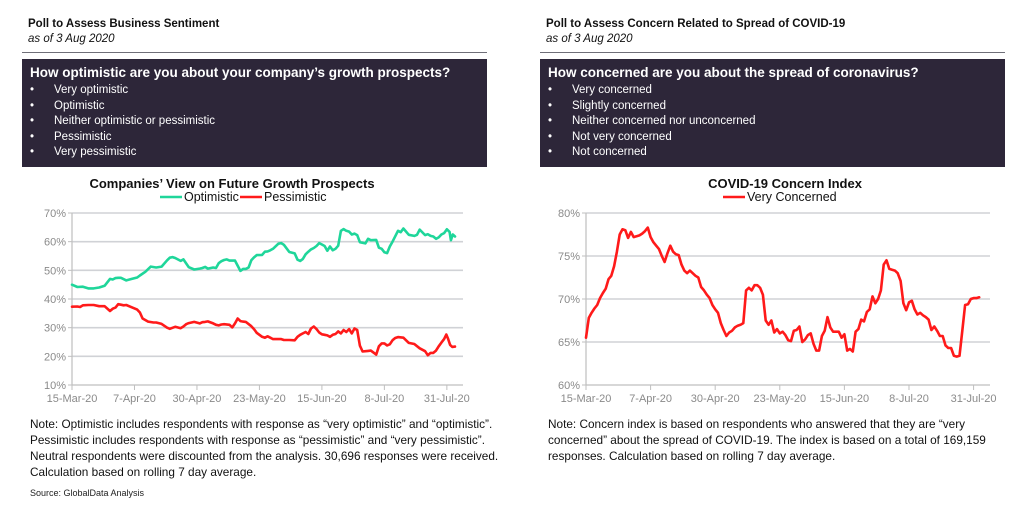 This screenshot has width=1024, height=524. I want to click on answer-option: • Neither optimistic or pessimistic, so click(118, 122).